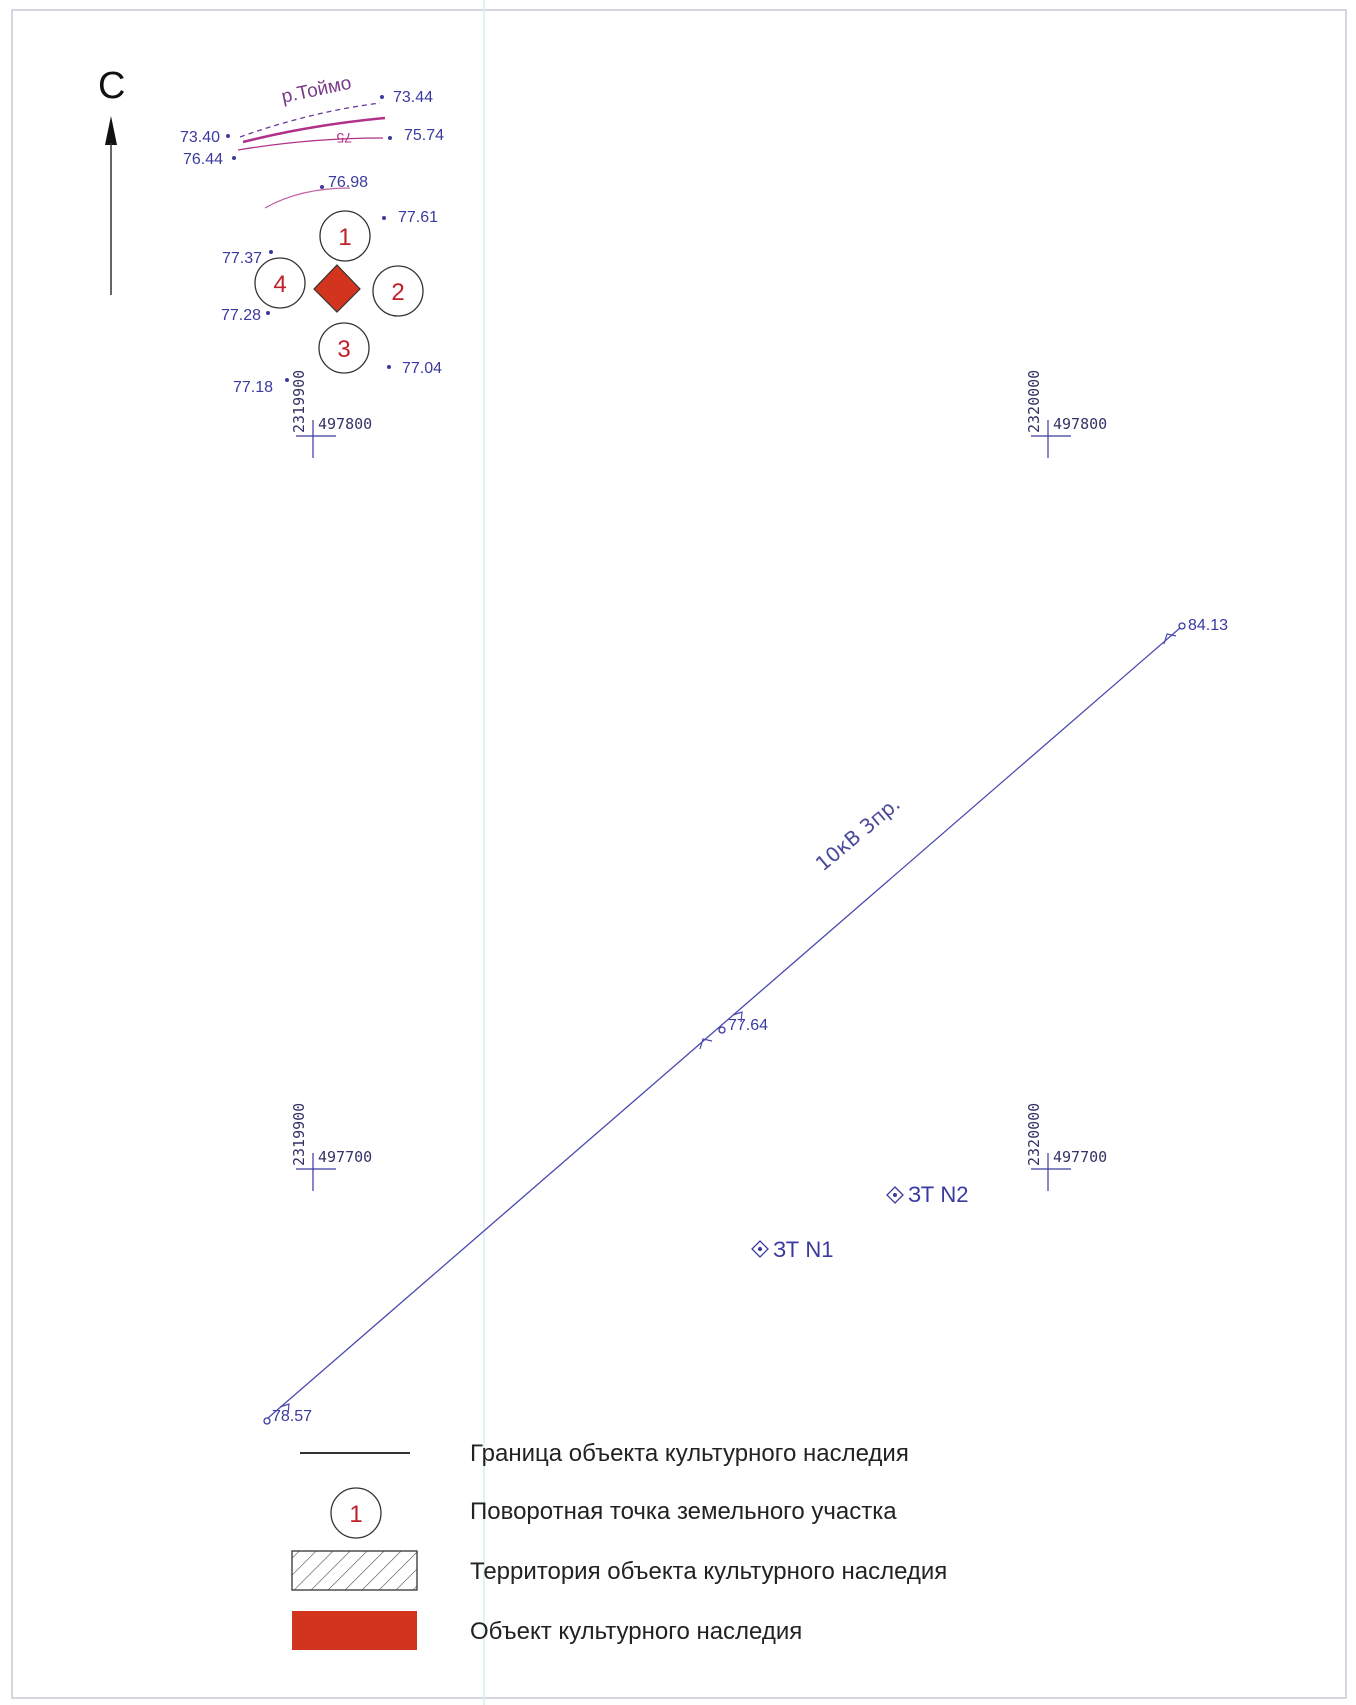 This screenshot has width=1356, height=1705. I want to click on heritage-object, so click(337, 288).